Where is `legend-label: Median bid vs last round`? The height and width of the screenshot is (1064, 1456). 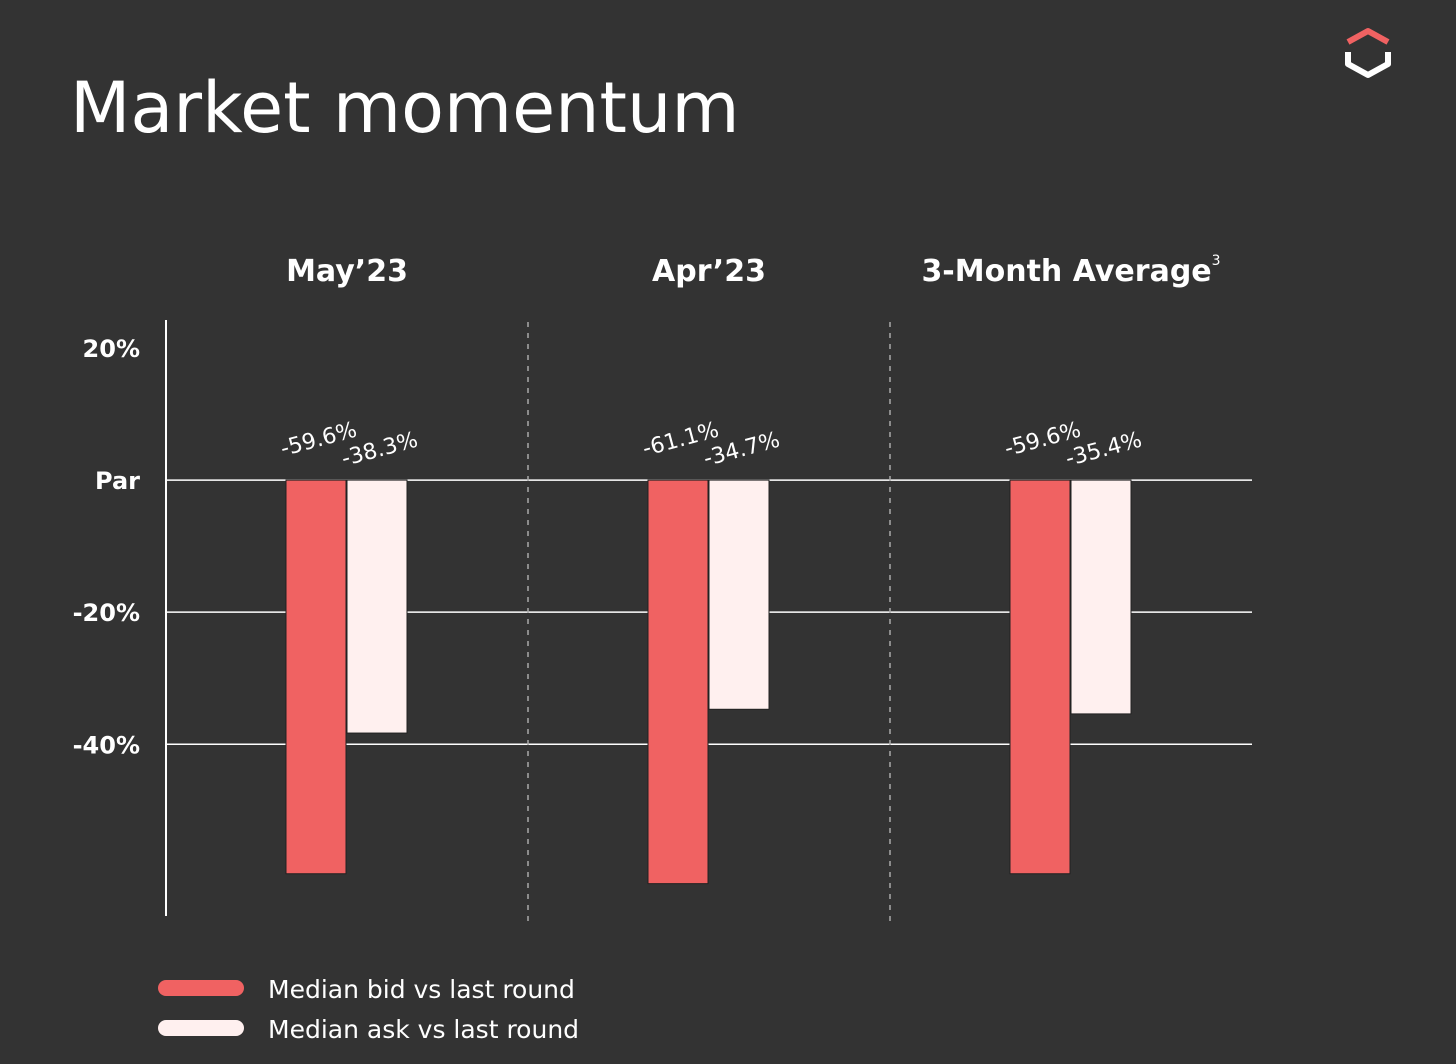
legend-label: Median bid vs last round is located at coordinates (421, 989).